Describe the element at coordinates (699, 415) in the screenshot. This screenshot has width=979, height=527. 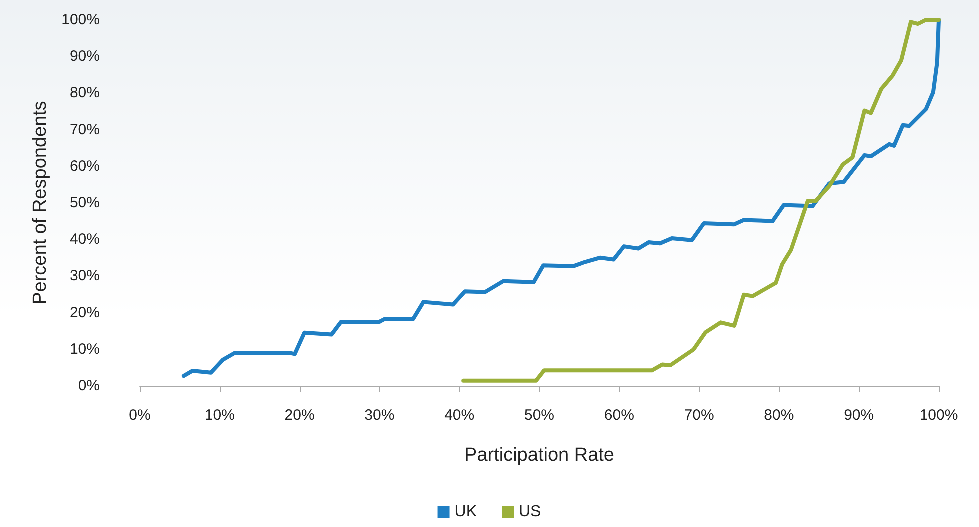
I see `x-tick-label: 70%` at that location.